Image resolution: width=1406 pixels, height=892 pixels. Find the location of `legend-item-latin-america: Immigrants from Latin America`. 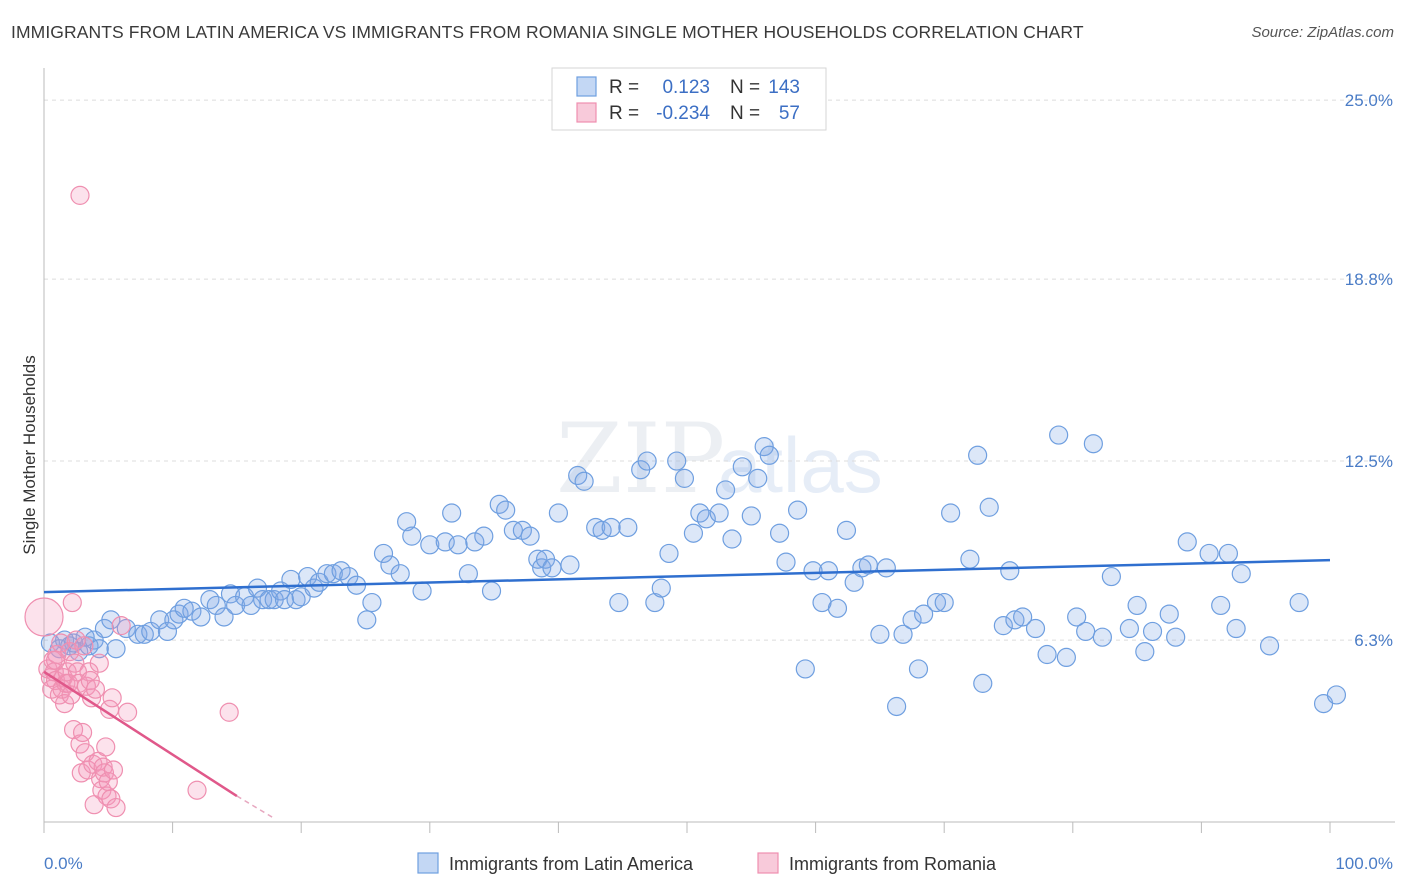

legend-item-latin-america: Immigrants from Latin America is located at coordinates (555, 863).